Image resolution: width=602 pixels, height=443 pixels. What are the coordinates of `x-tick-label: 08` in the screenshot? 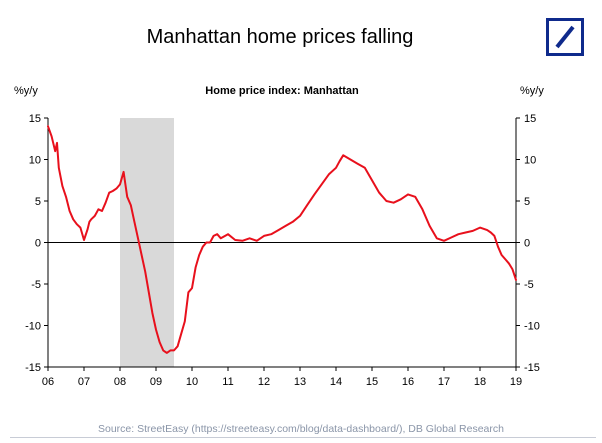 It's located at (120, 382).